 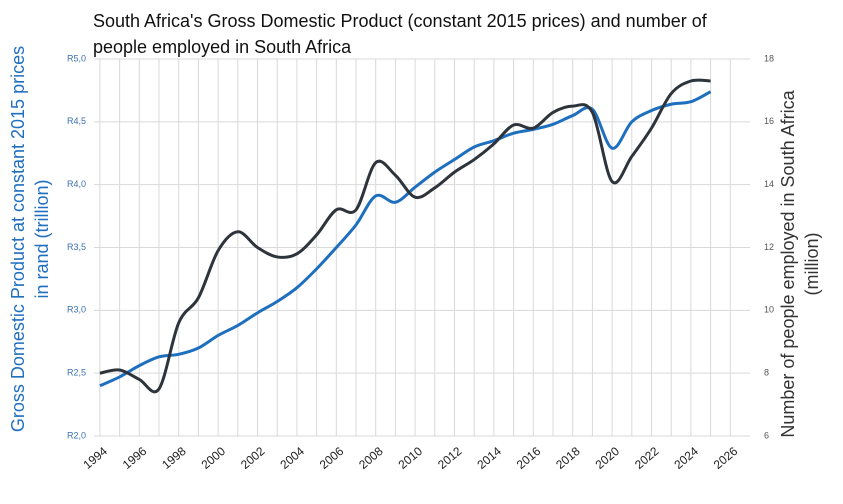 I want to click on x-tick-label: 2018, so click(x=568, y=458).